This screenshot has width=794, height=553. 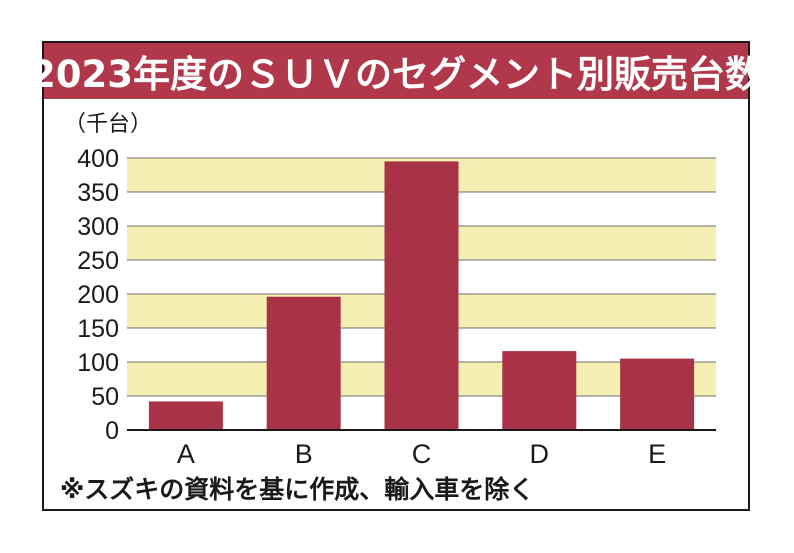 I want to click on title-bar: 2023年度のＳＵＶのセグメント別販売台数, so click(x=396, y=71).